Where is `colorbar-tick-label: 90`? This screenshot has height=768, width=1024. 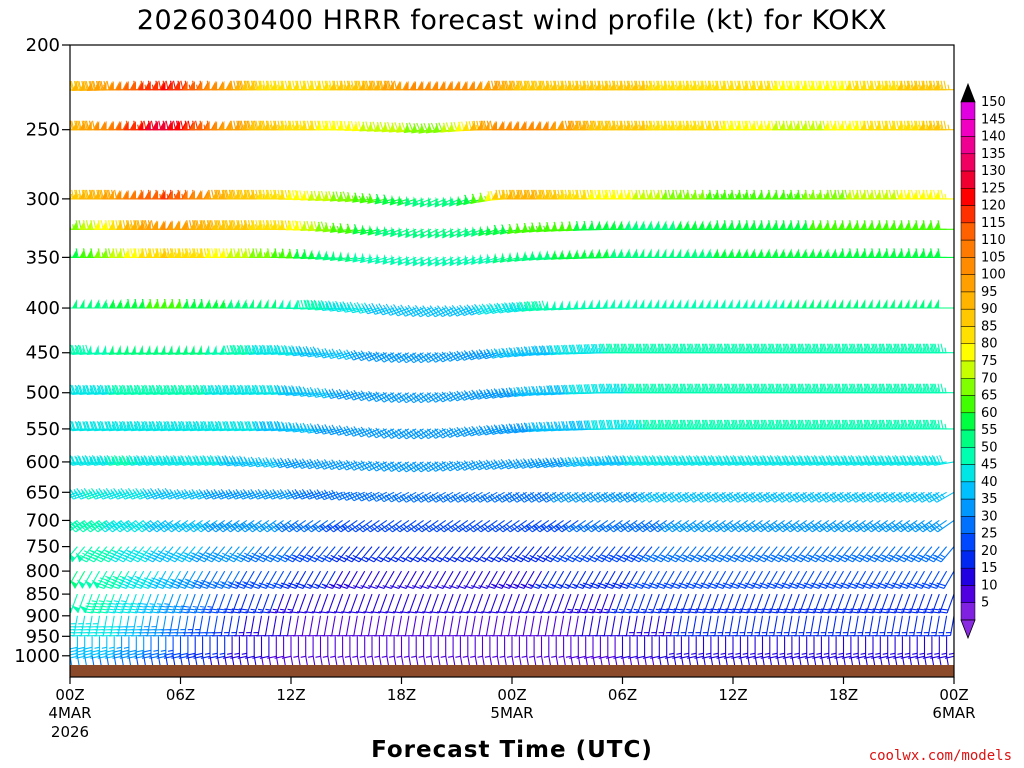 colorbar-tick-label: 90 is located at coordinates (989, 309).